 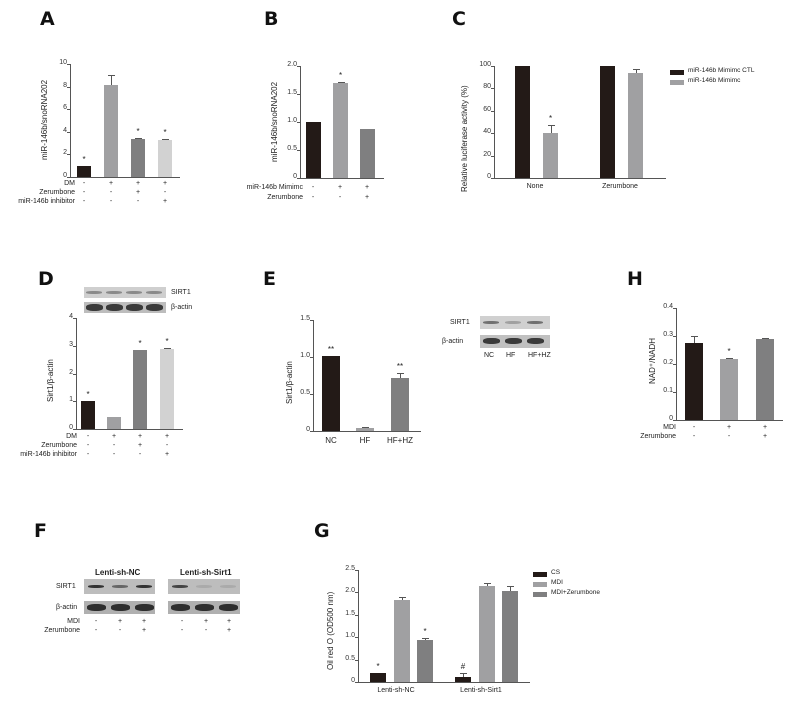 I want to click on panel-c-legend-swatch, so click(x=677, y=82).